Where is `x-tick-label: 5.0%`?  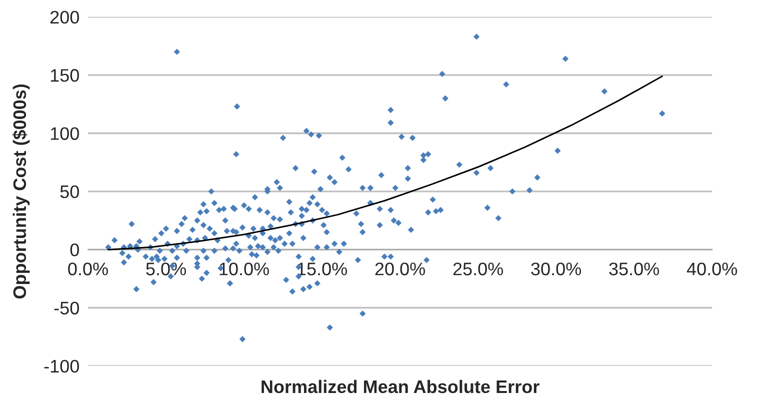
x-tick-label: 5.0% is located at coordinates (166, 269).